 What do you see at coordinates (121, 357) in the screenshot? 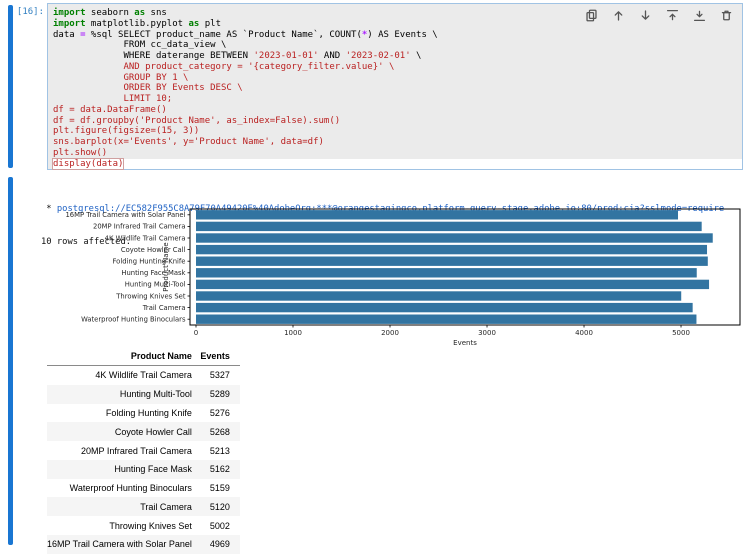
I see `column-header: Product Name` at bounding box center [121, 357].